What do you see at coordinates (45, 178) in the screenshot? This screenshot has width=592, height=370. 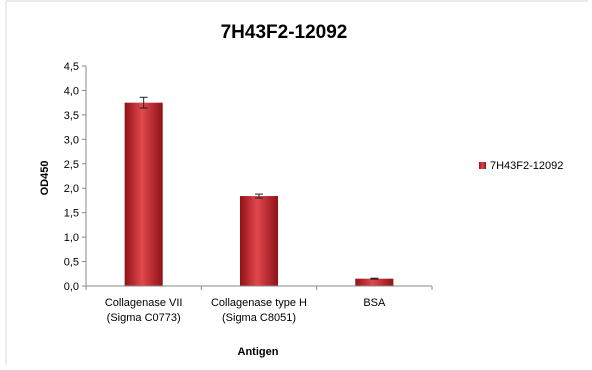 I see `y-axis-label: OD450` at bounding box center [45, 178].